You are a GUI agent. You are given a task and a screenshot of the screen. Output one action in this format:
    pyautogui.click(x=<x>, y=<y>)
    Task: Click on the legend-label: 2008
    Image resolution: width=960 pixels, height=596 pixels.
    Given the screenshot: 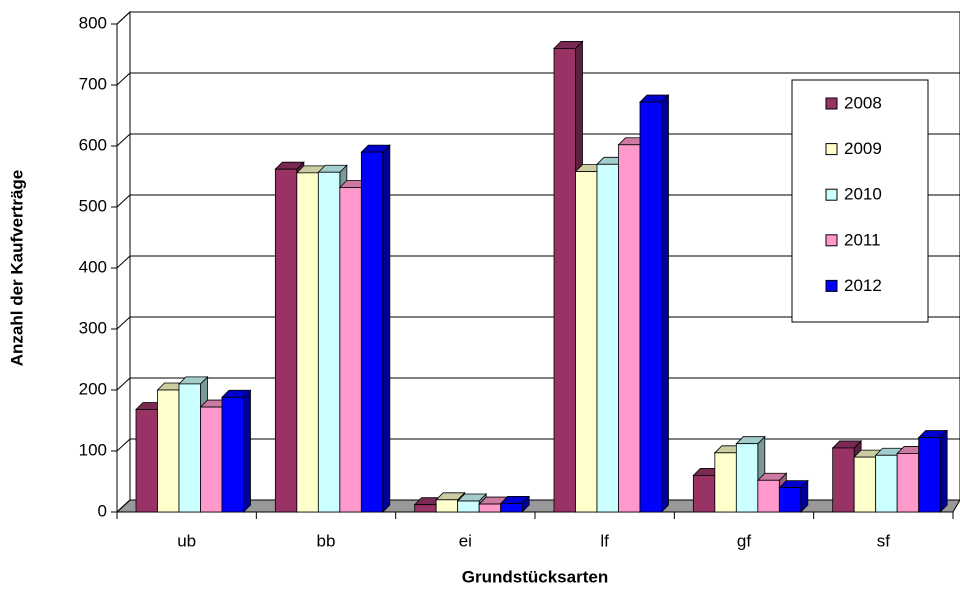 What is the action you would take?
    pyautogui.click(x=863, y=102)
    